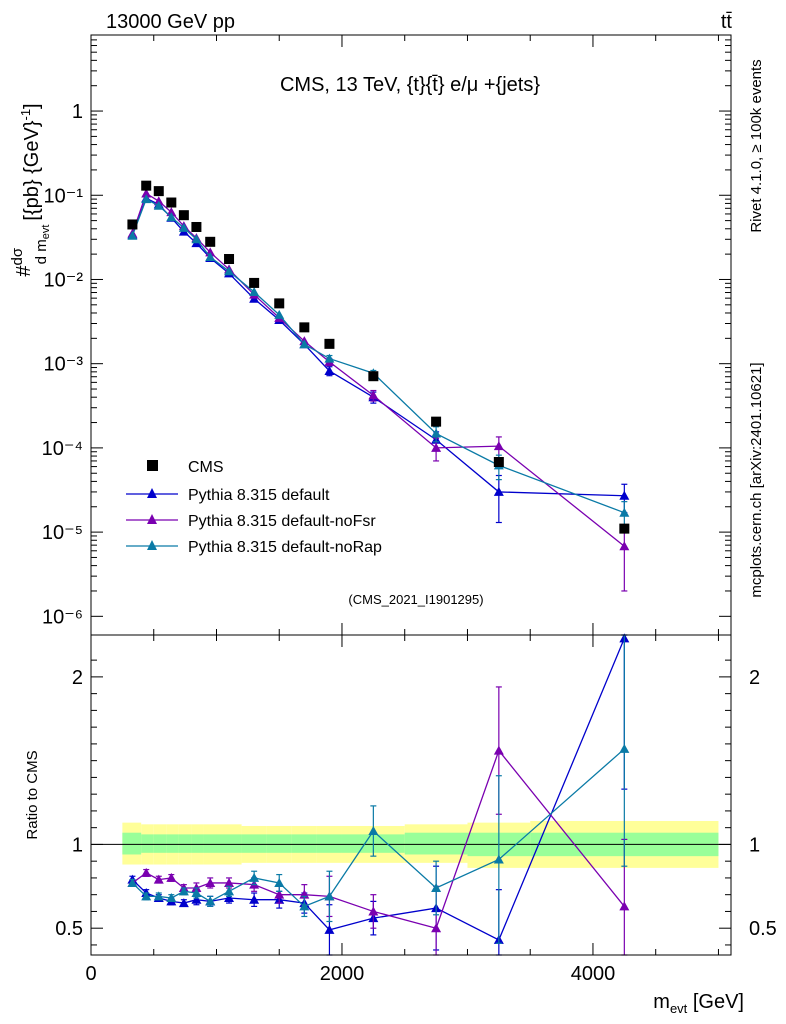 Image resolution: width=786 pixels, height=1024 pixels. What do you see at coordinates (64, 196) in the screenshot?
I see `main-ytick-label: 10⁻¹` at bounding box center [64, 196].